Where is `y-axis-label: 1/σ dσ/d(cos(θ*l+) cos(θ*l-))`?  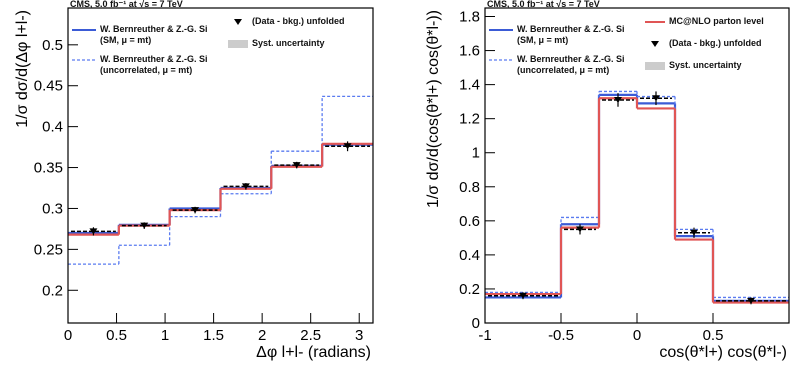 y-axis-label: 1/σ dσ/d(cos(θ*l+) cos(θ*l-)) is located at coordinates (433, 109).